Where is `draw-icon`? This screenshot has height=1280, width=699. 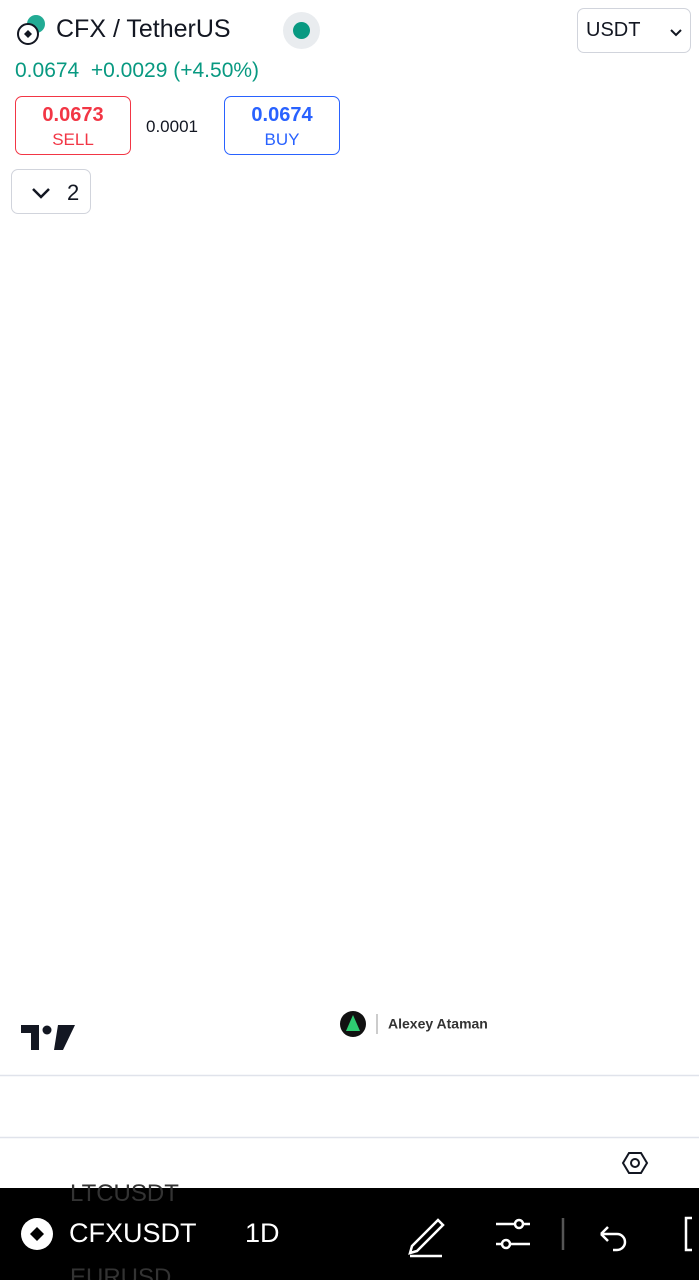
draw-icon is located at coordinates (426, 1236).